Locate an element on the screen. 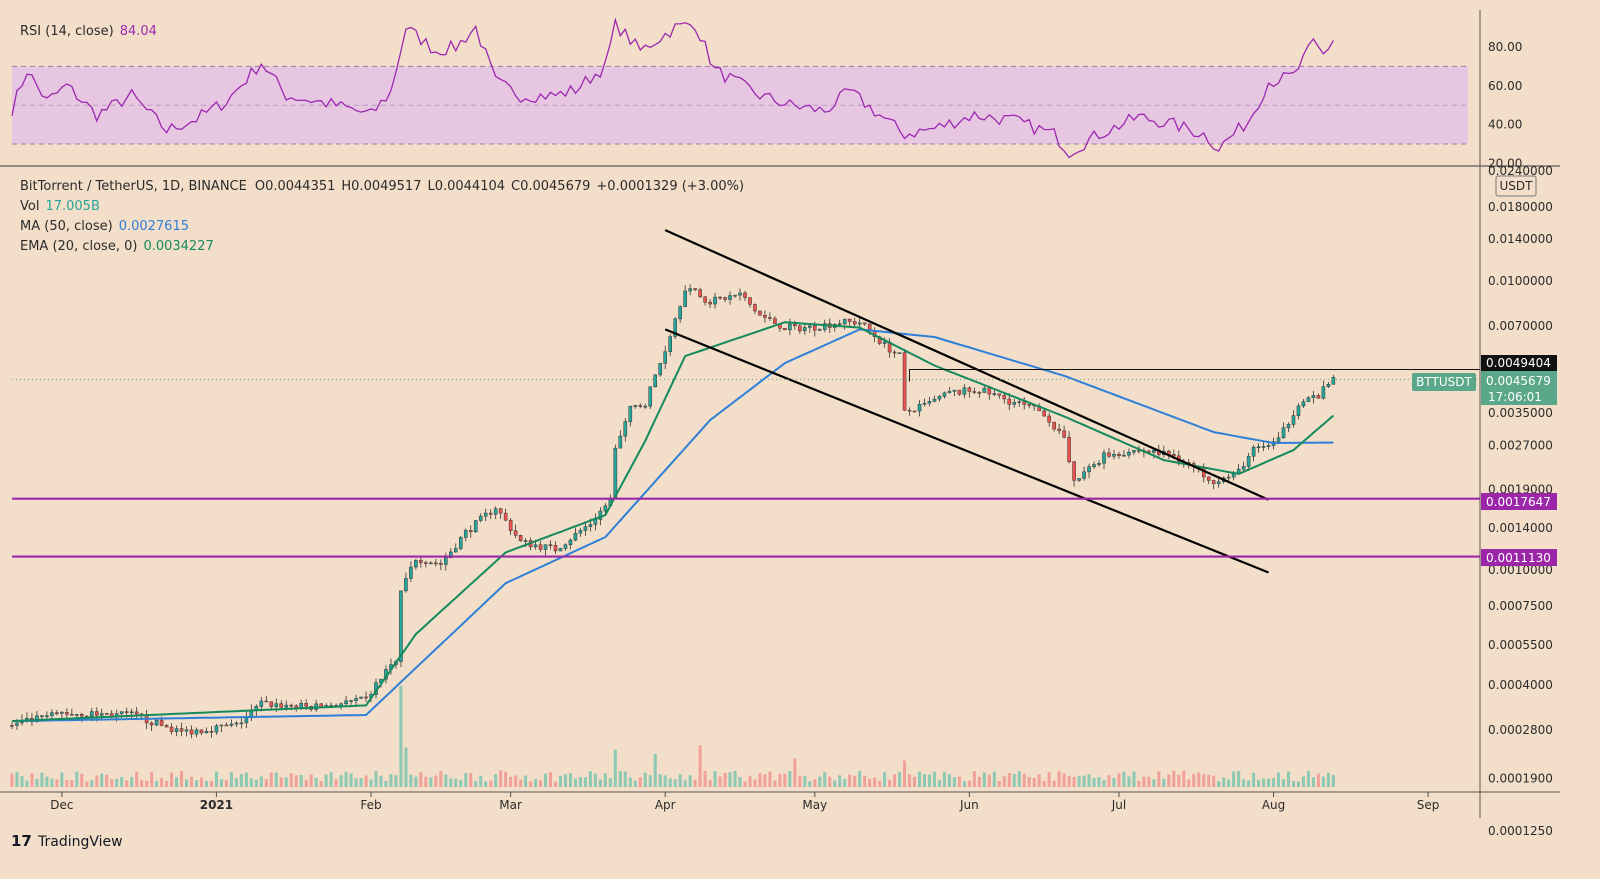 The width and height of the screenshot is (1600, 879). price-tick-label: 0.0004000 is located at coordinates (1520, 685).